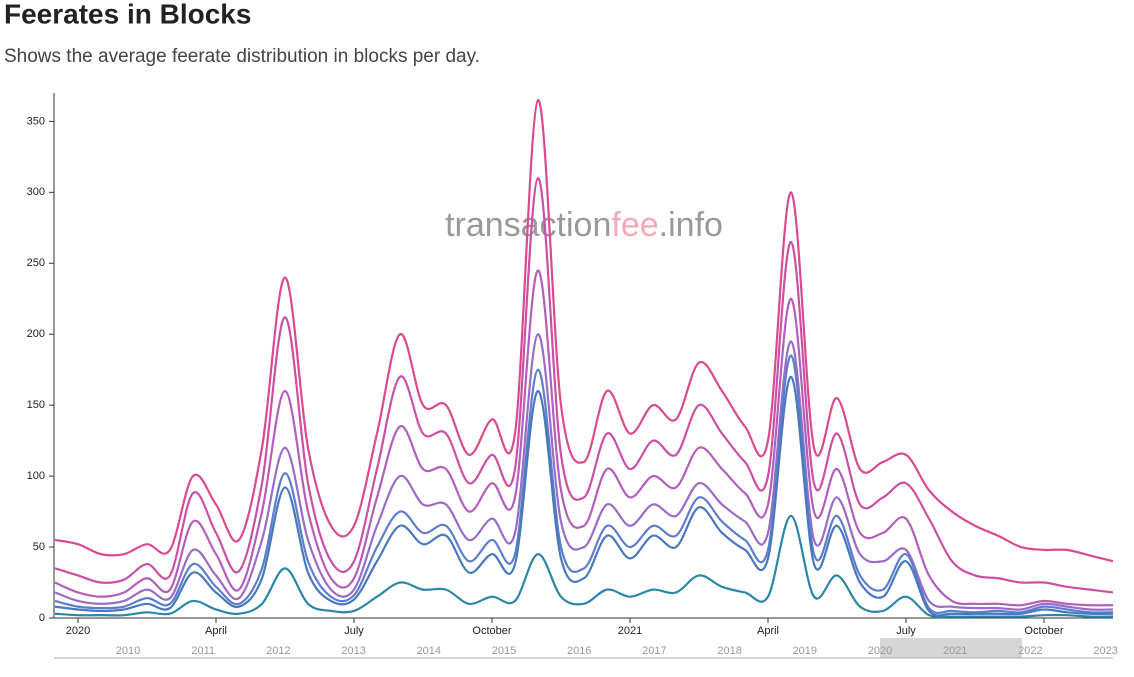 The width and height of the screenshot is (1134, 677). What do you see at coordinates (36, 405) in the screenshot?
I see `y-tick-label: 150` at bounding box center [36, 405].